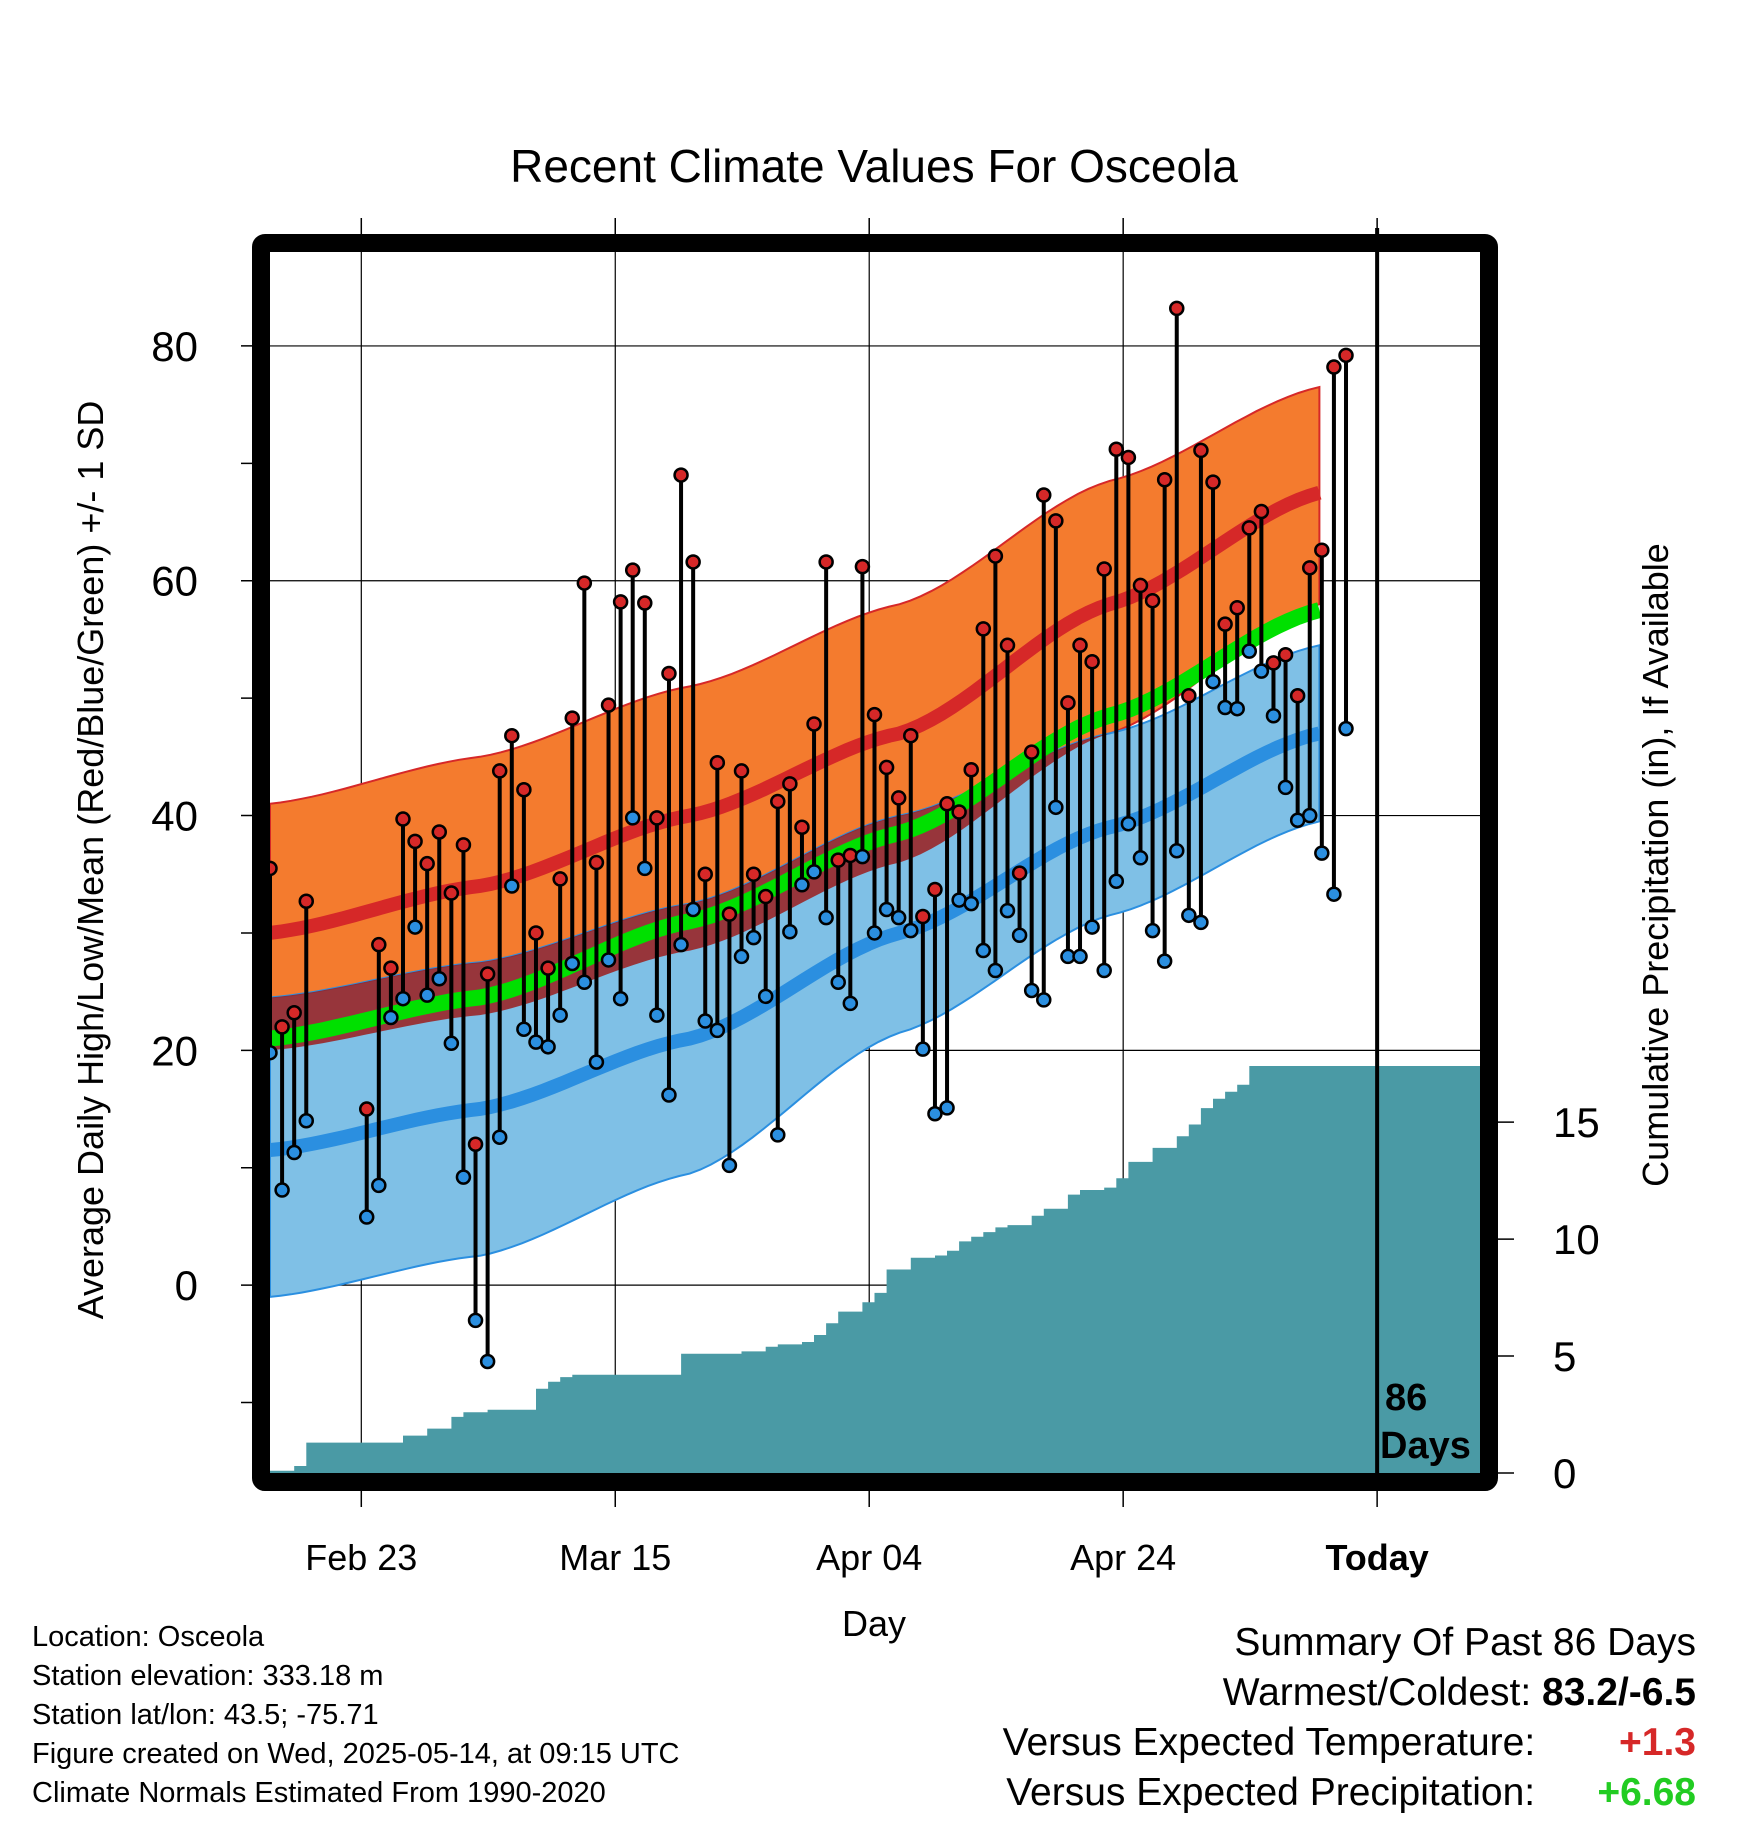  Describe the element at coordinates (874, 1623) in the screenshot. I see `x-axis-label: Day` at that location.